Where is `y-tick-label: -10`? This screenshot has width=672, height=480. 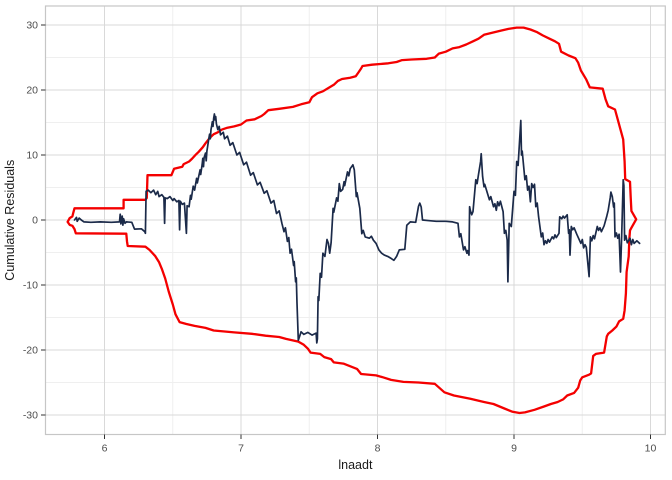
y-tick-label: -10 is located at coordinates (30, 286).